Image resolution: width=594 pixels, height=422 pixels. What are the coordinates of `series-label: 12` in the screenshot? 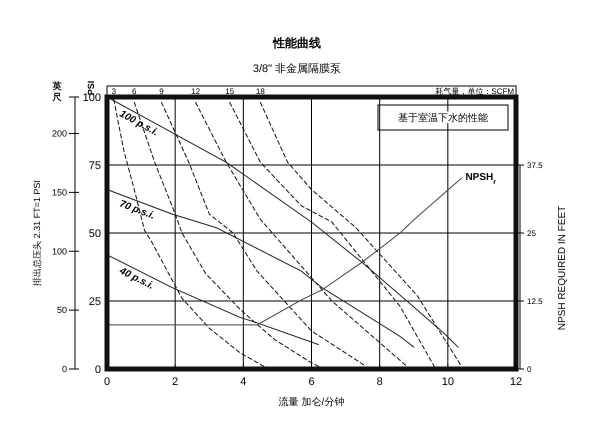 It's located at (196, 91).